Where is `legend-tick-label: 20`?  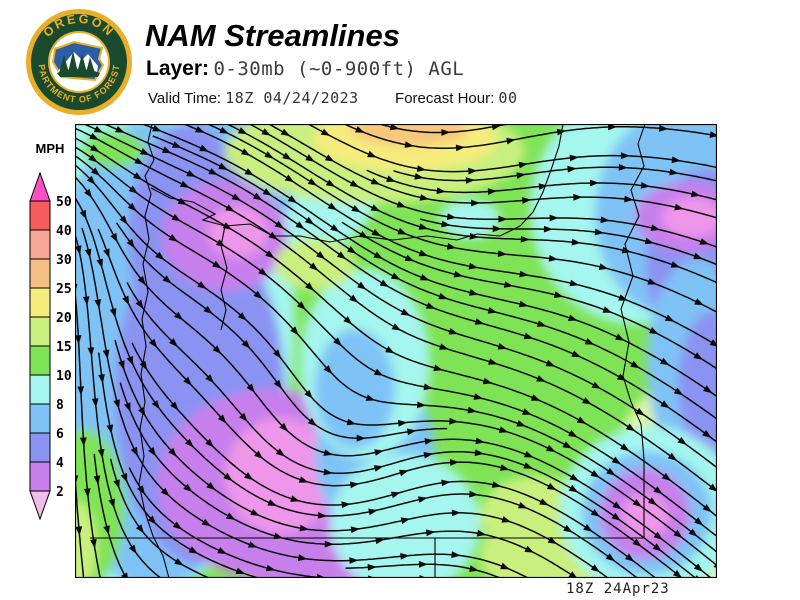
legend-tick-label: 20 is located at coordinates (64, 318).